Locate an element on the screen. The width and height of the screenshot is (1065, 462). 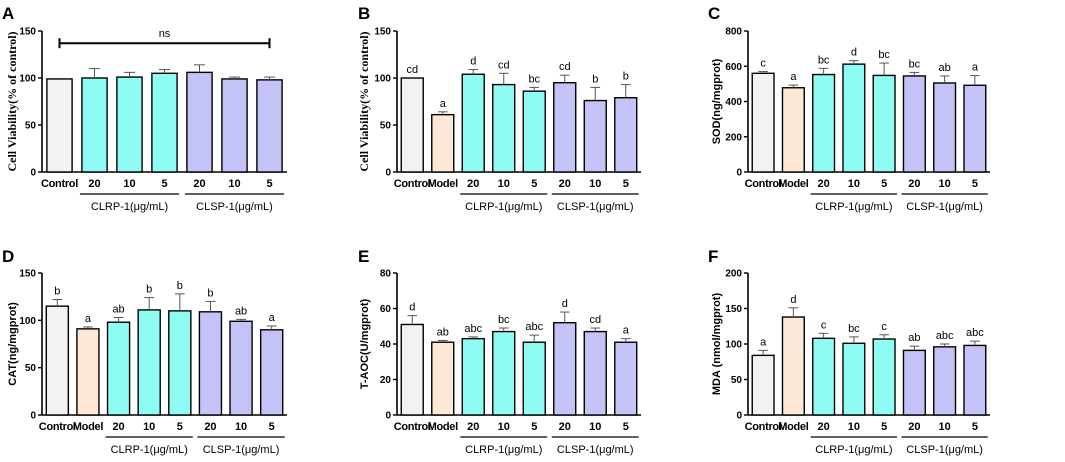
ns-label: ns is located at coordinates (165, 34).